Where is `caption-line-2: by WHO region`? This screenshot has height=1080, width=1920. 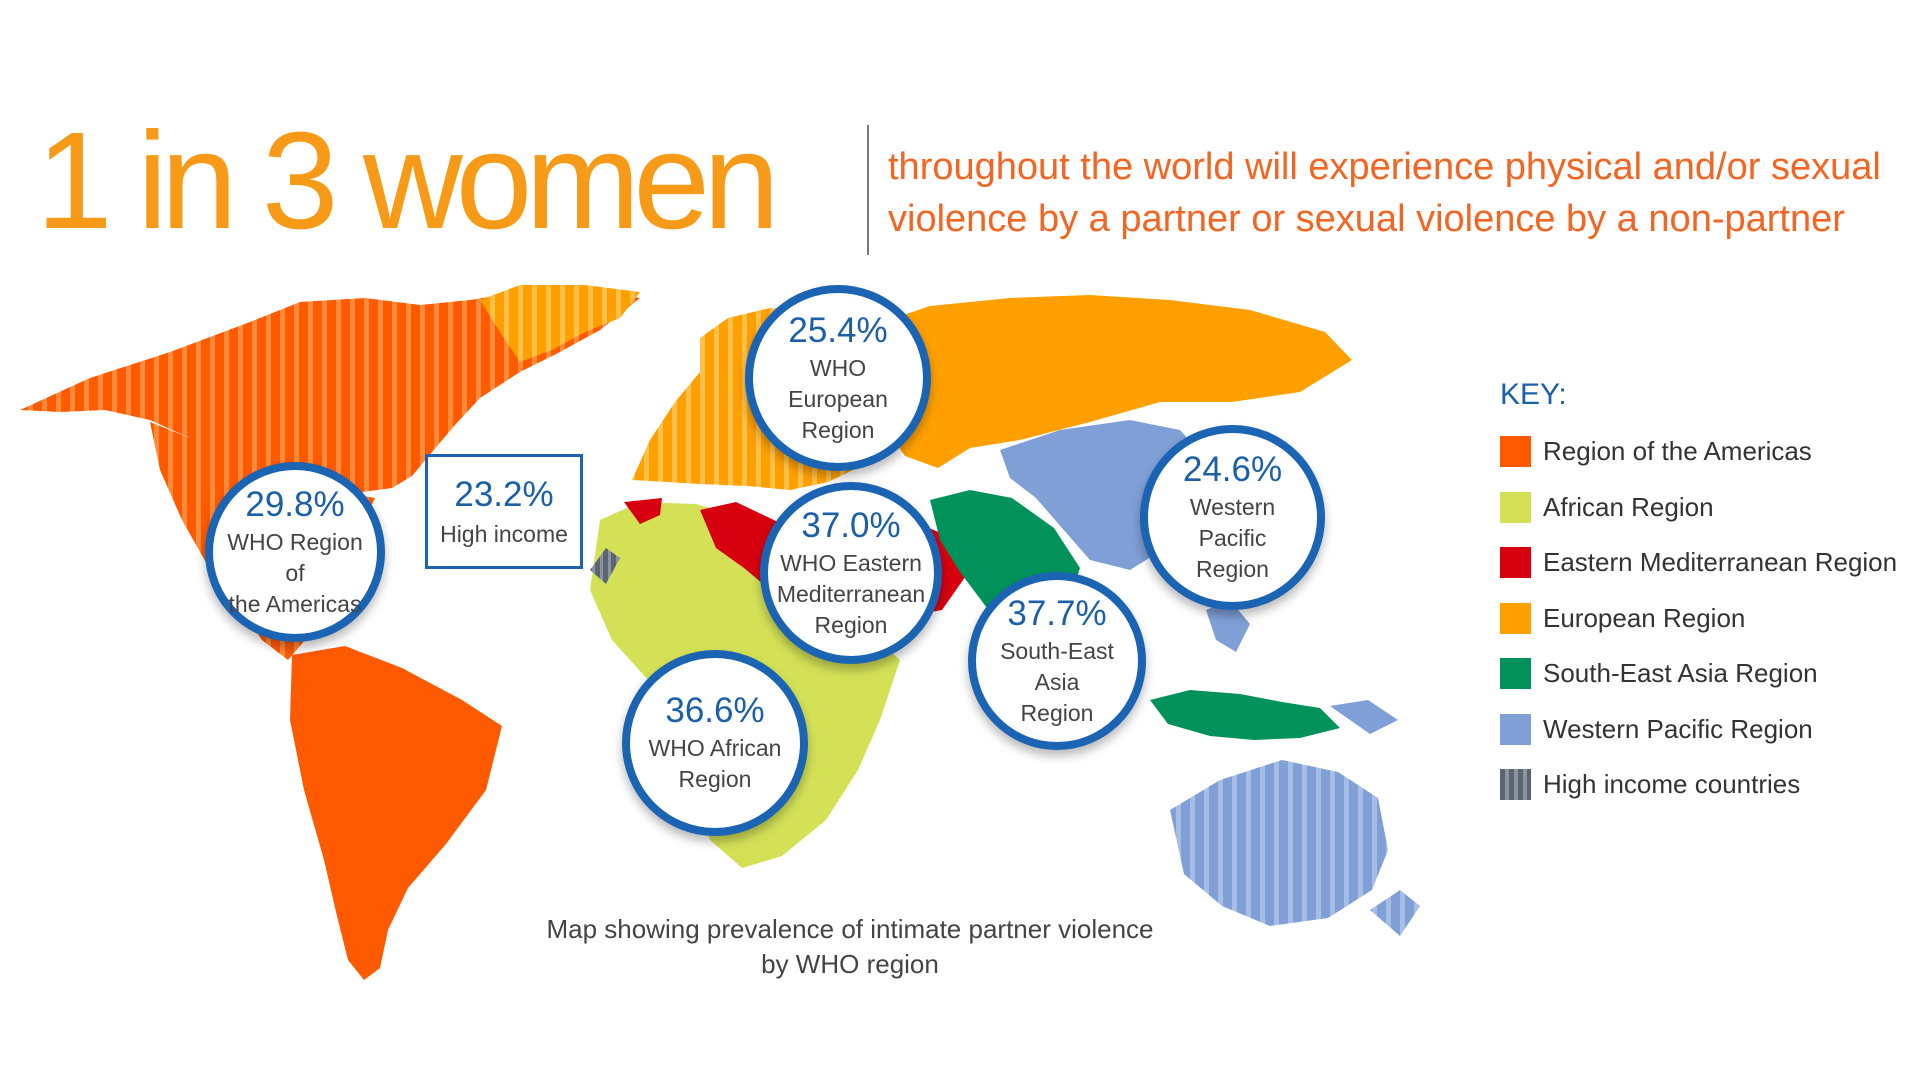 caption-line-2: by WHO region is located at coordinates (850, 964).